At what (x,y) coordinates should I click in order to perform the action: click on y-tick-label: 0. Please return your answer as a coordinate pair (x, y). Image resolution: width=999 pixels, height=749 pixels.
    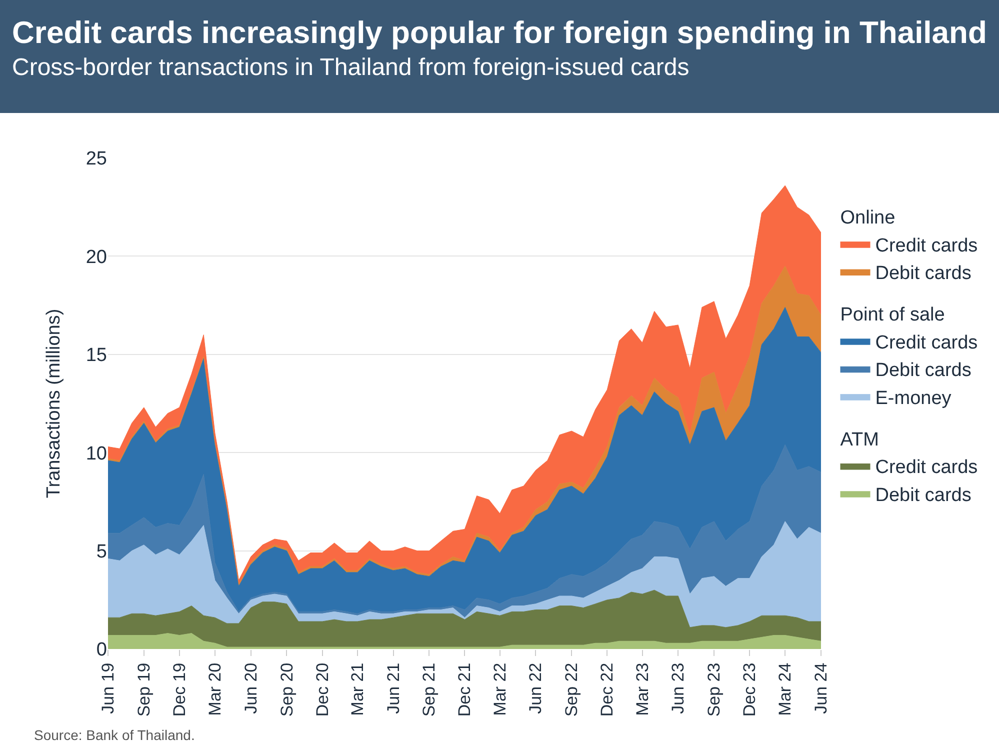
    Looking at the image, I should click on (101, 650).